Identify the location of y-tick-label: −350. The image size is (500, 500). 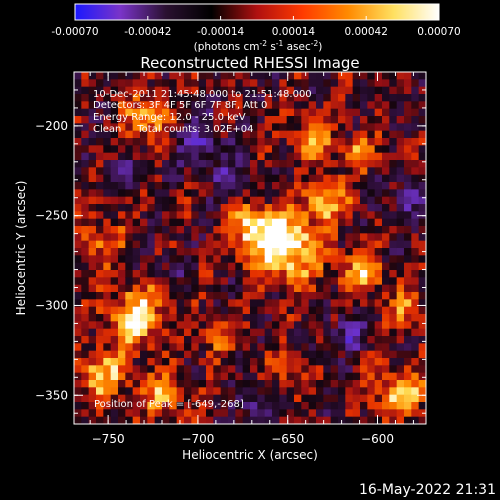
(51, 395).